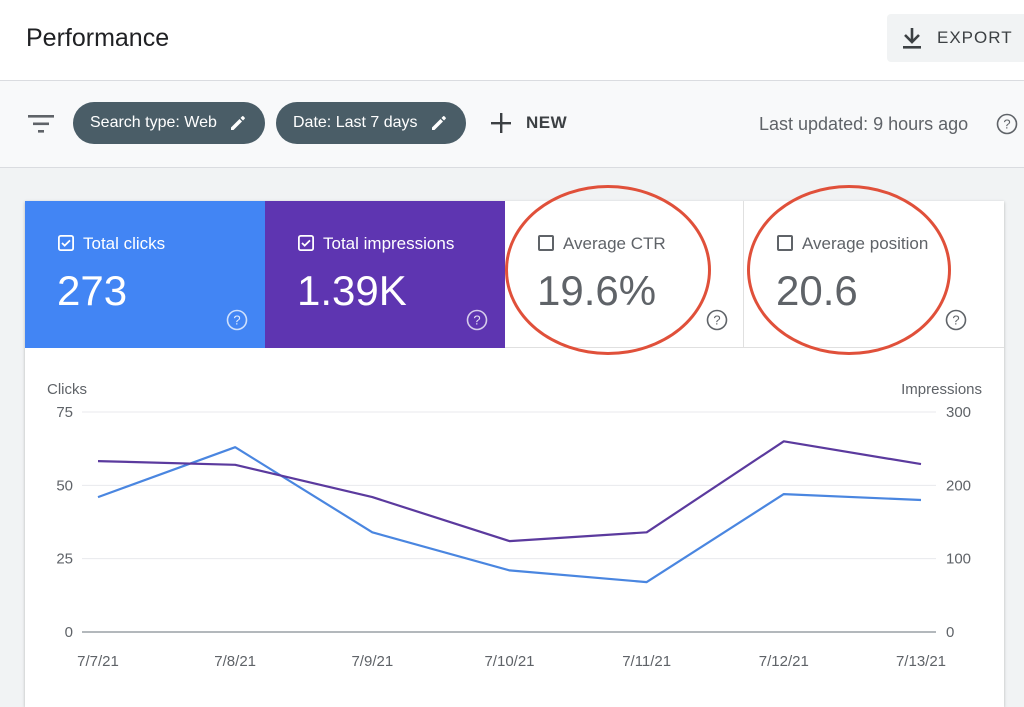 This screenshot has height=707, width=1024. Describe the element at coordinates (41, 124) in the screenshot. I see `filter-icon` at that location.